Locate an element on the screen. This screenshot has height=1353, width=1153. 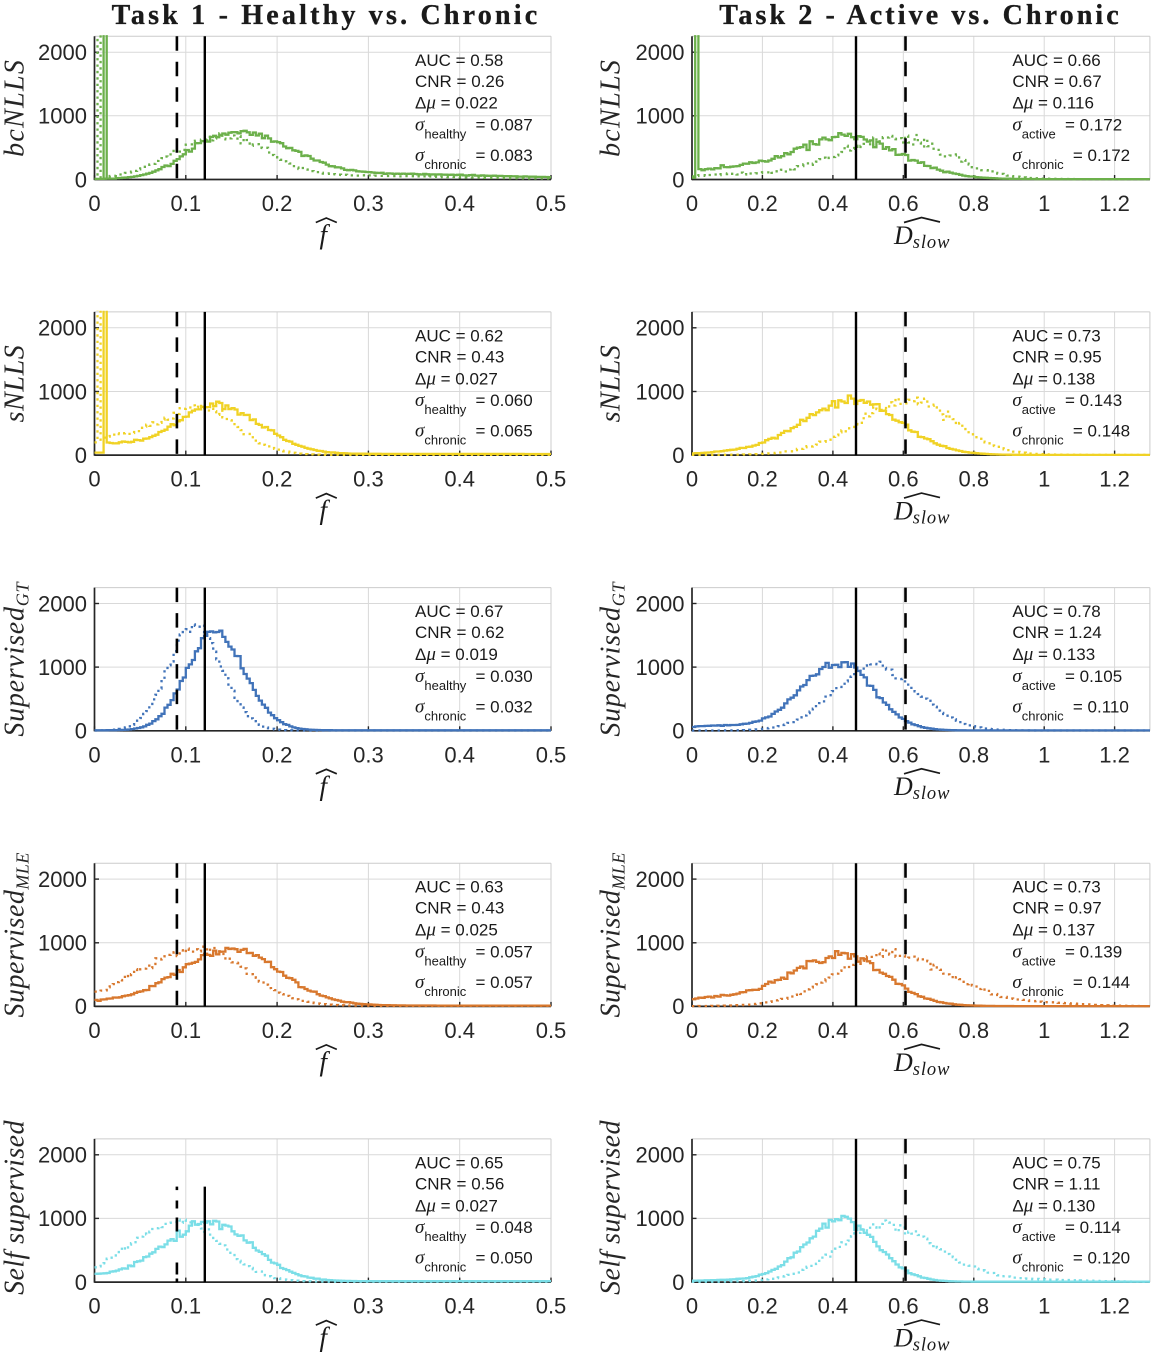
svg-text: SupervisedGT is located at coordinates (16, 659).